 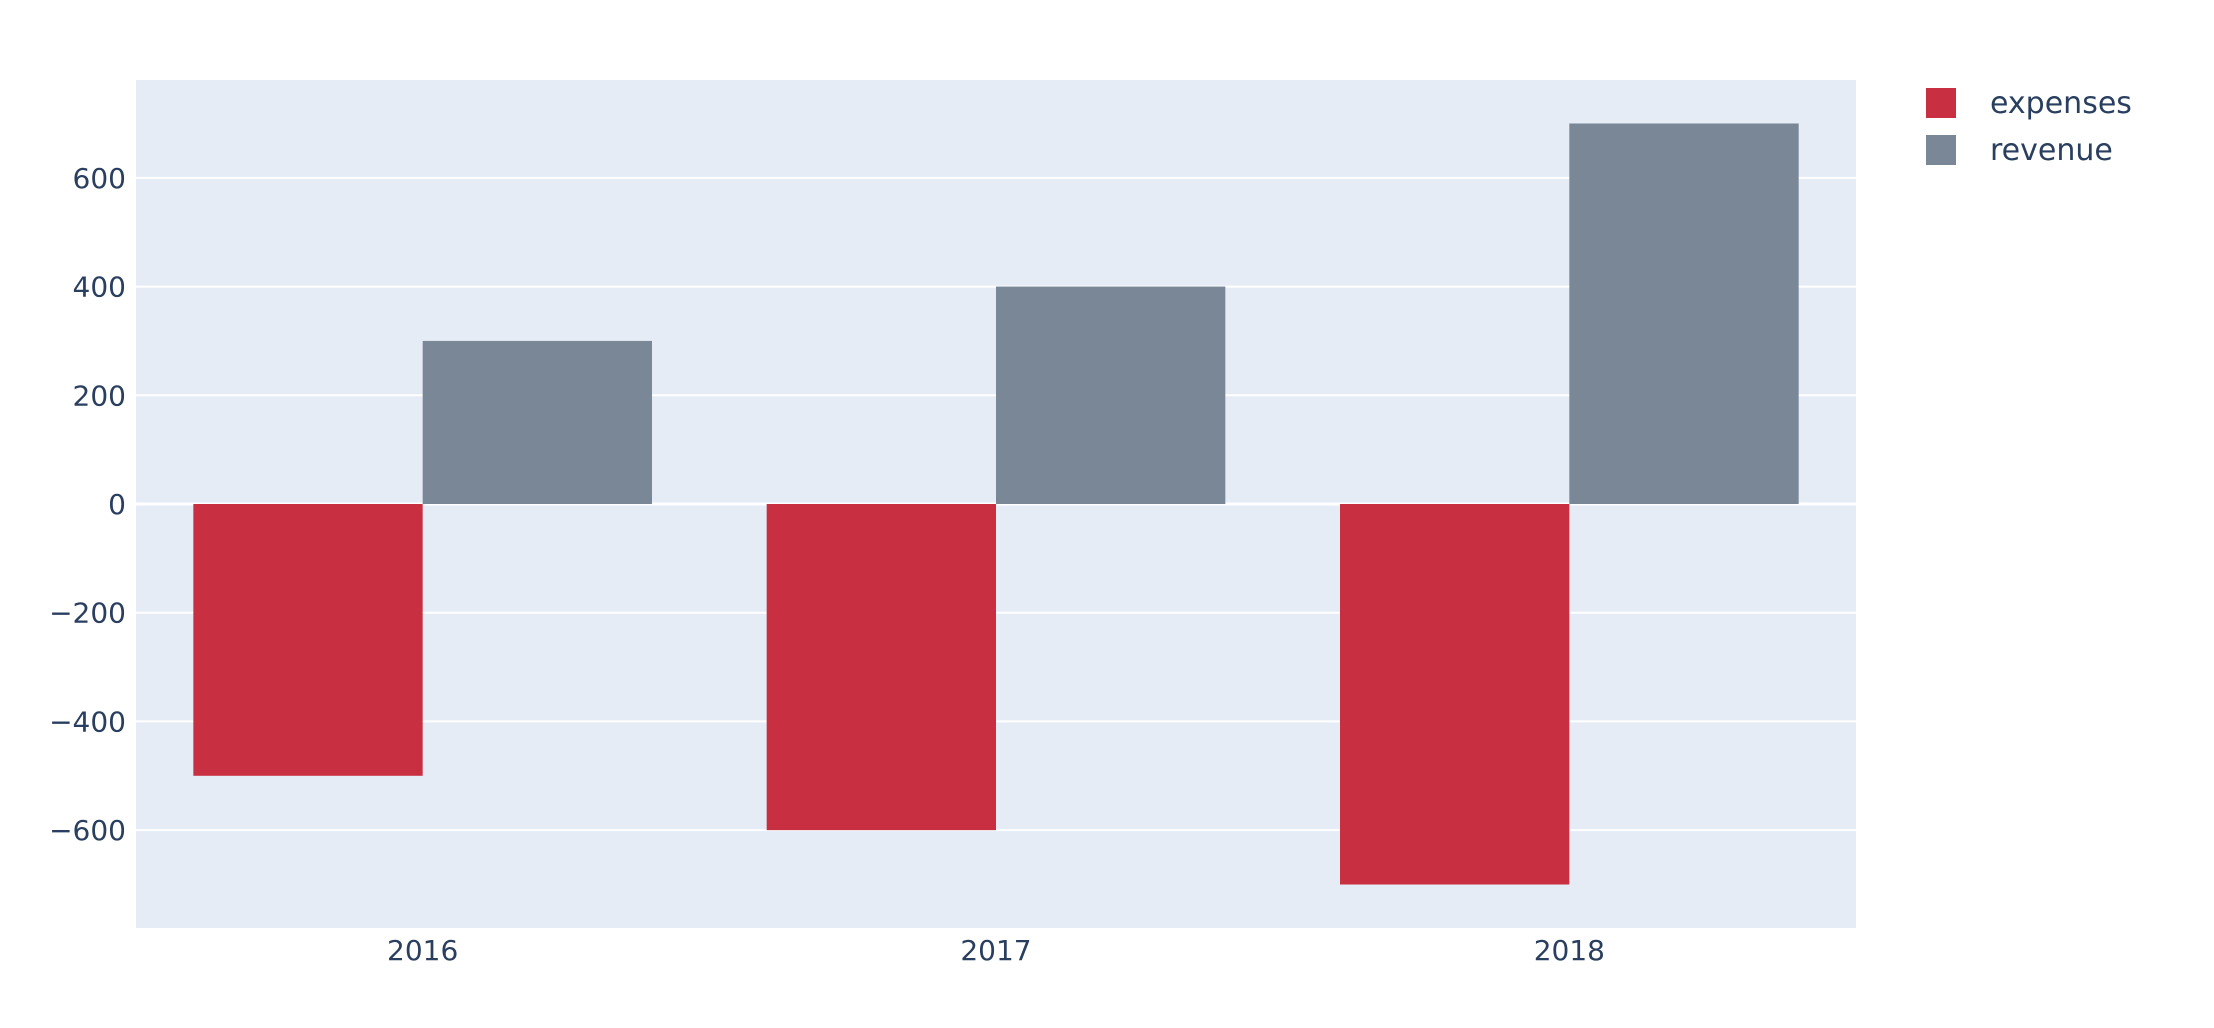 I want to click on y-tick-label: 400, so click(x=99, y=287).